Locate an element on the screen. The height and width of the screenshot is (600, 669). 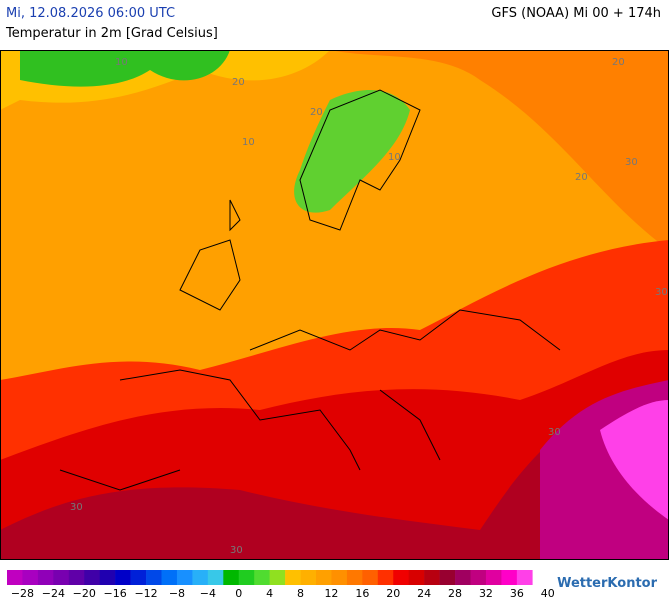
magenta-field is located at coordinates (634, 460).